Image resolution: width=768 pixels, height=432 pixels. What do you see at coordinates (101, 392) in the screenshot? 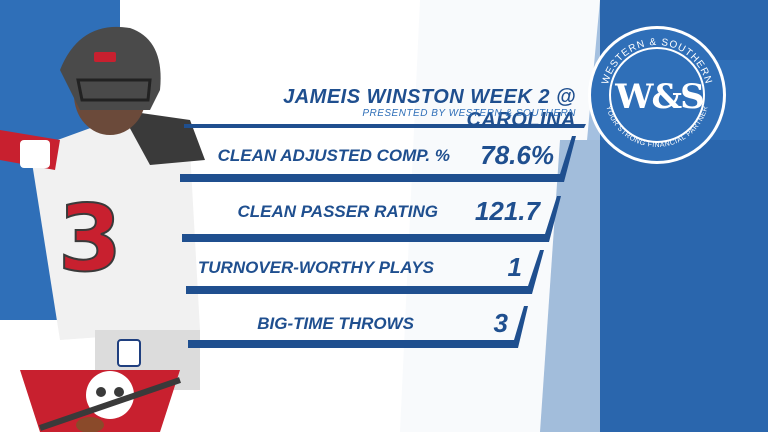
I see `skull-eye-left` at bounding box center [101, 392].